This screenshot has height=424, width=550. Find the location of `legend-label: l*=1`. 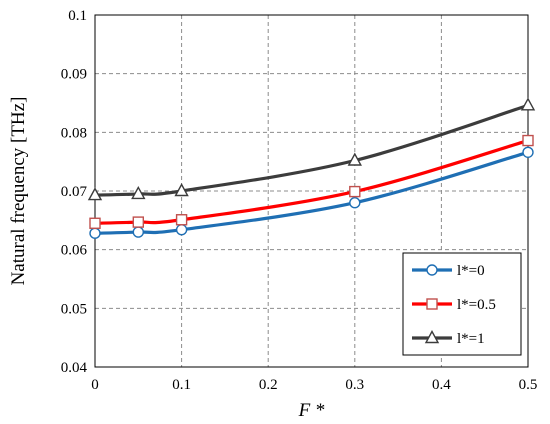

legend-label: l*=1 is located at coordinates (471, 339).